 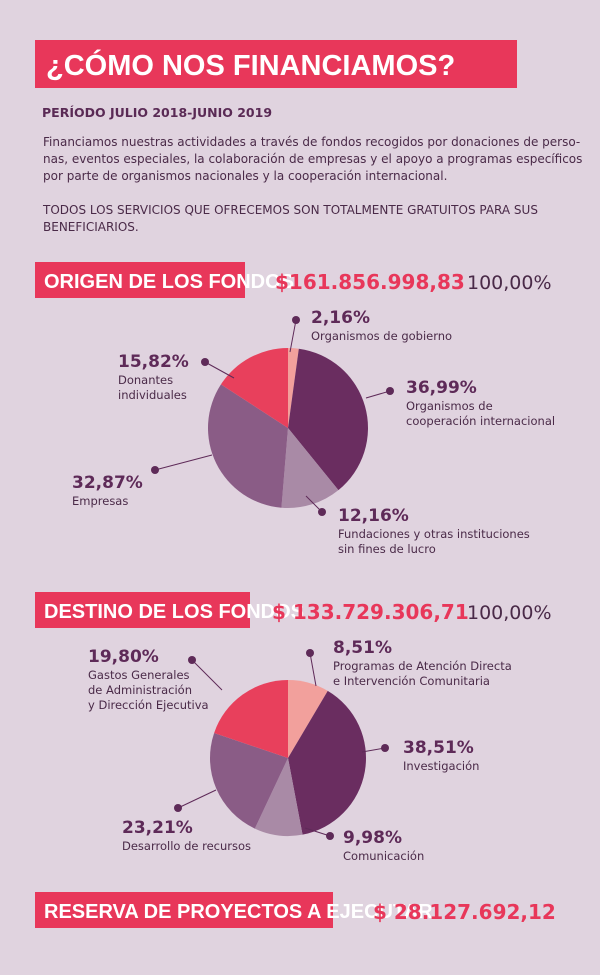 I want to click on section-title: DESTINO DE LOS FONDOS, so click(x=174, y=612).